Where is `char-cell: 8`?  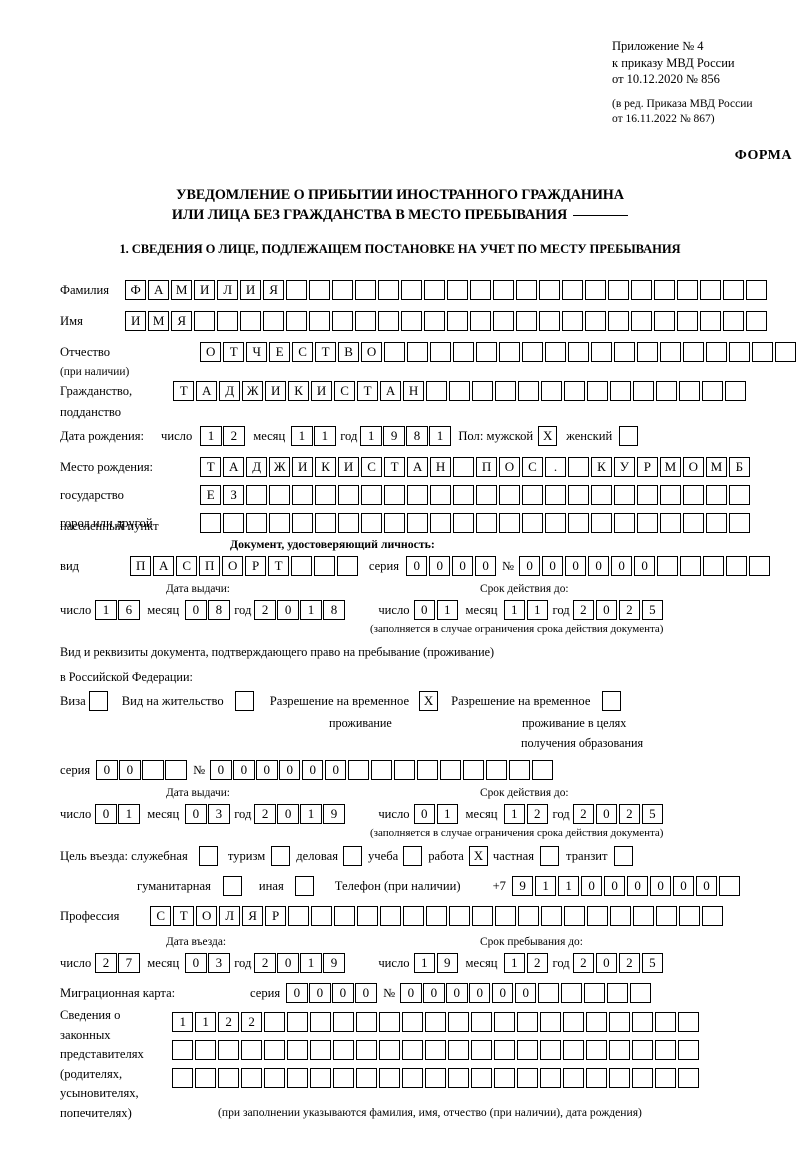 char-cell: 8 is located at coordinates (417, 436).